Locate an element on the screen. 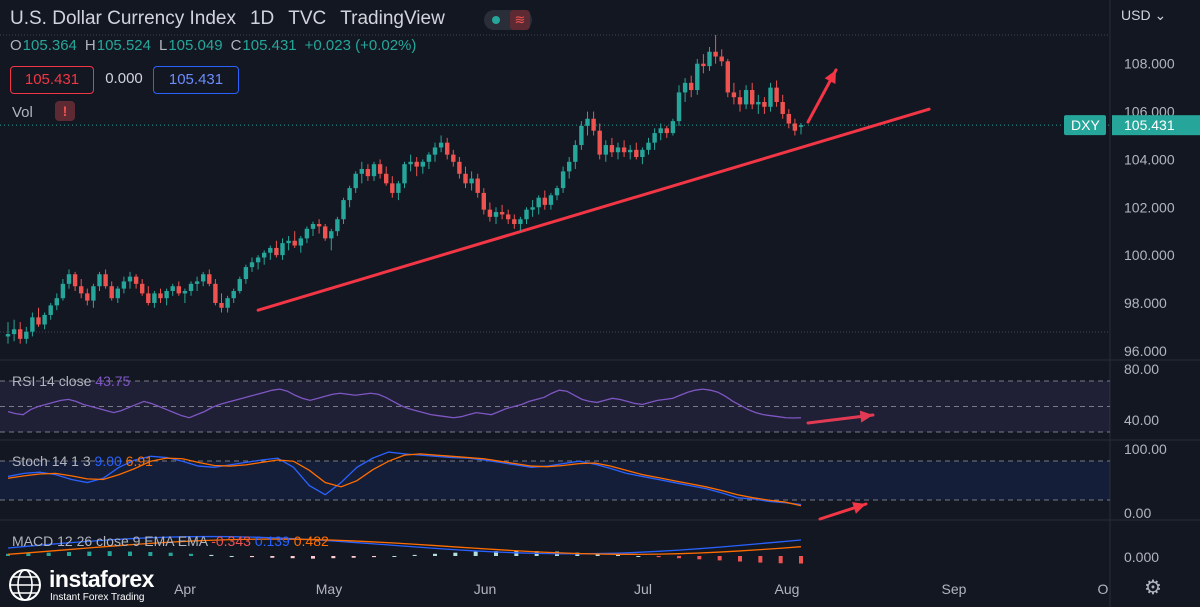 Image resolution: width=1200 pixels, height=607 pixels. sell-price-box: 105.431 is located at coordinates (52, 80).